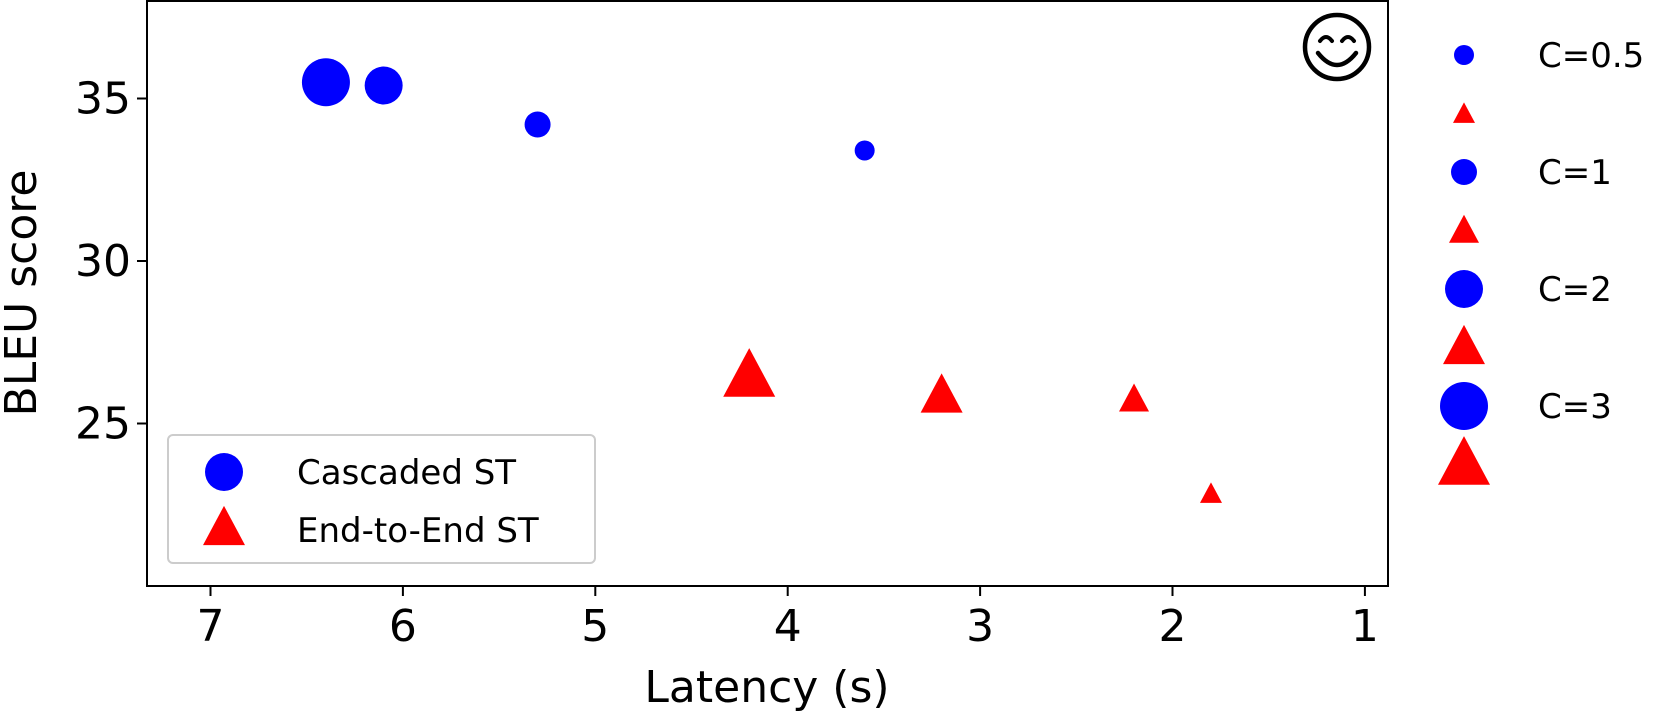 Image resolution: width=1661 pixels, height=712 pixels. What do you see at coordinates (224, 525) in the screenshot?
I see `legend-triangle-icon` at bounding box center [224, 525].